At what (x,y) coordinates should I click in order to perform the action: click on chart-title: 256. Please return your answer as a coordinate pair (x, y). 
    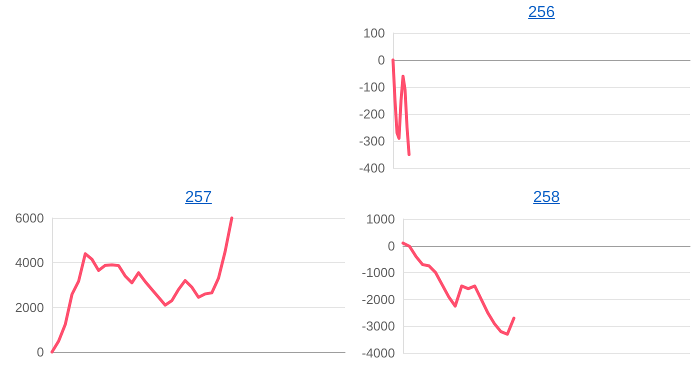
    Looking at the image, I should click on (541, 13).